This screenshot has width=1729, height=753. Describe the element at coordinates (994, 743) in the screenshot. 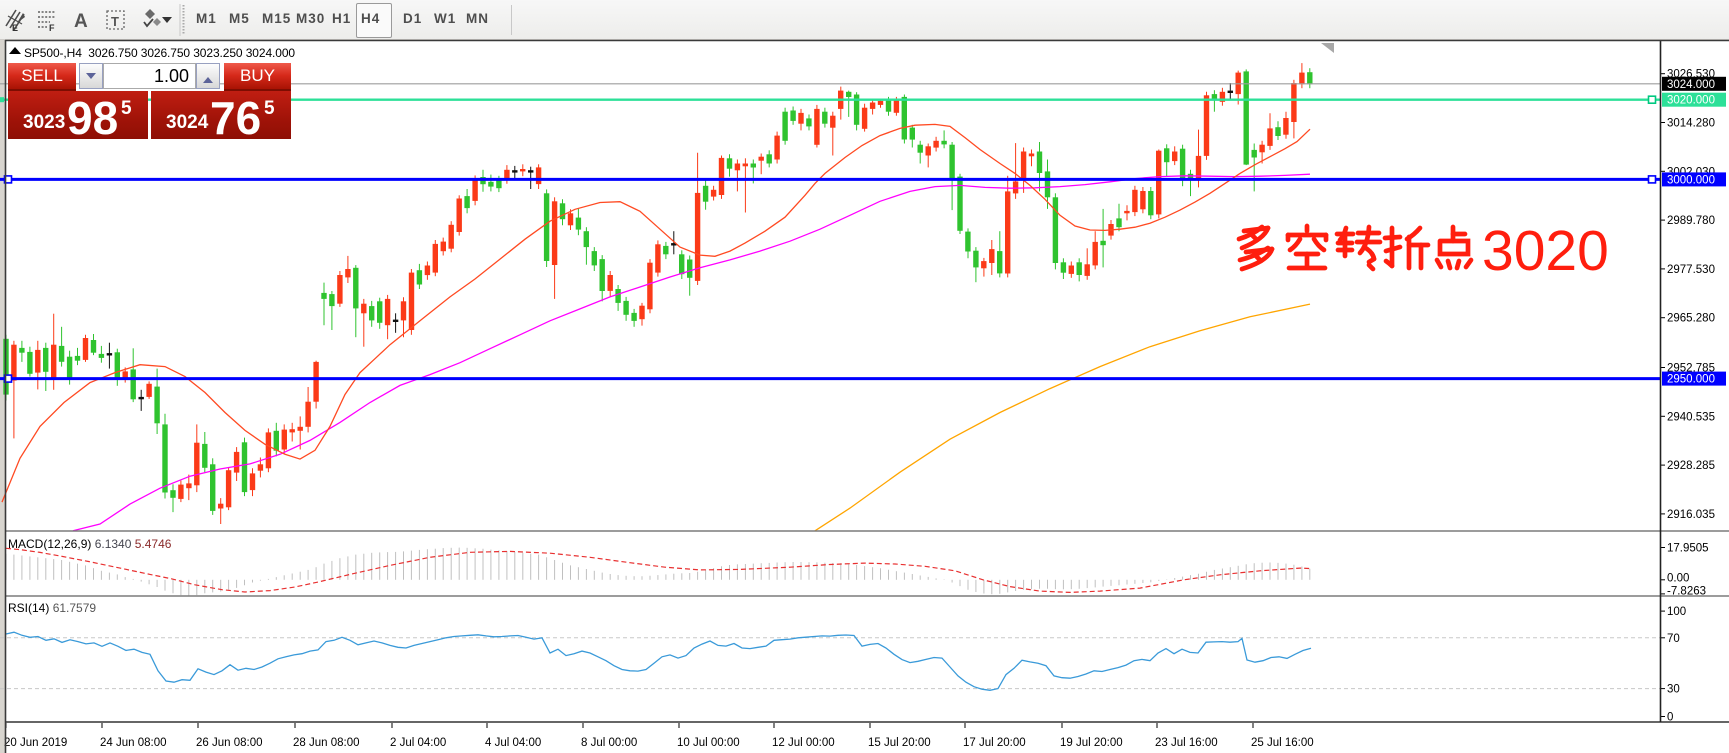

I see `svg-text: 17 Jul 20:00` at that location.